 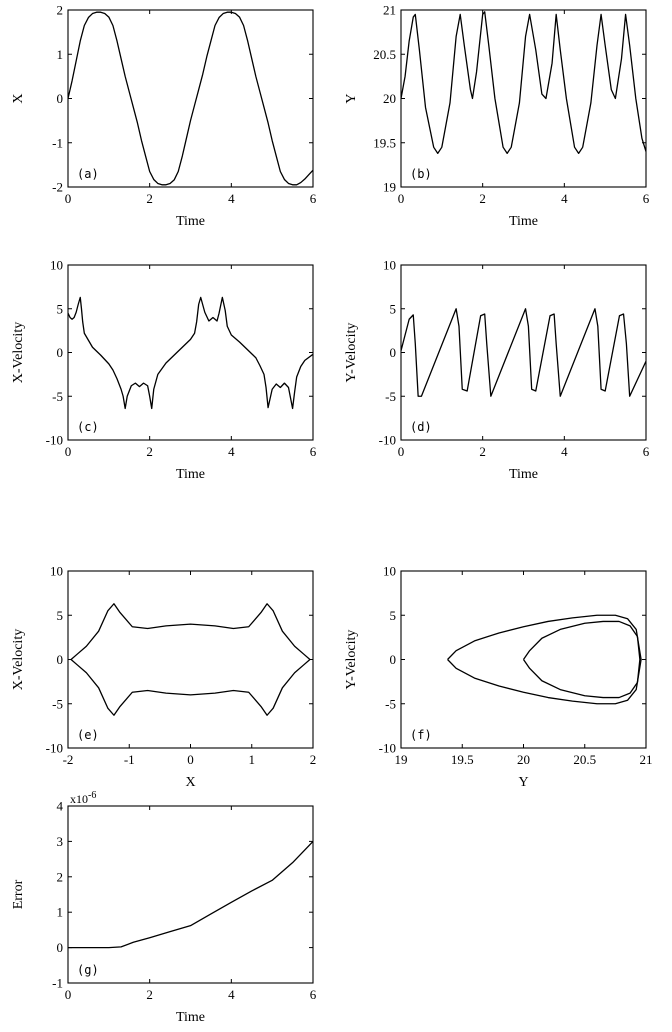 I want to click on y-tick-label-d-0: -10, so click(x=387, y=440).